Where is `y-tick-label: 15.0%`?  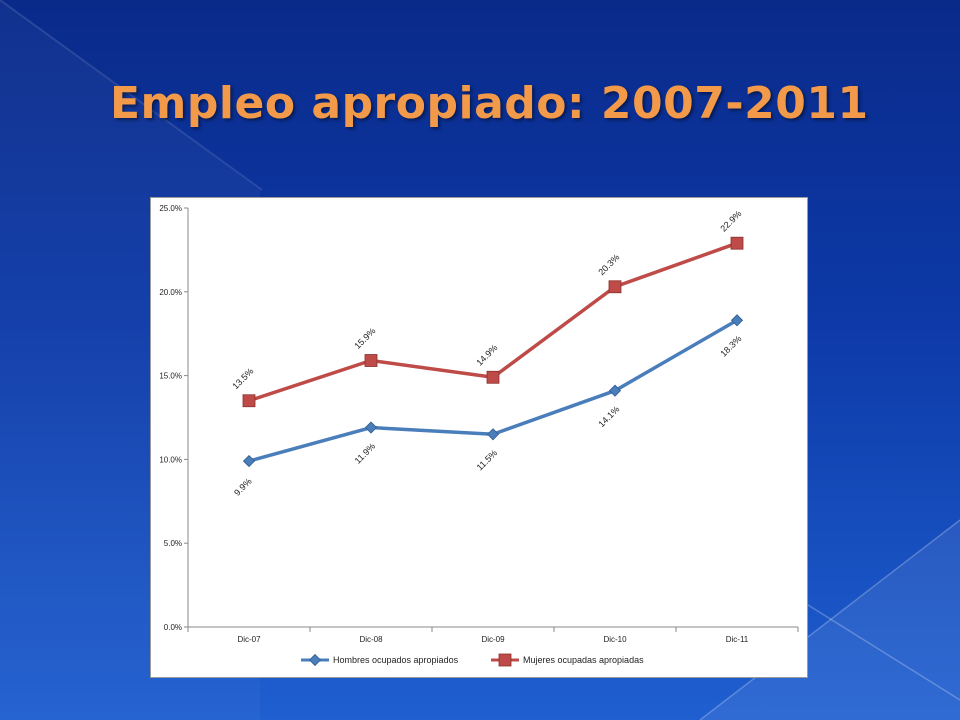 y-tick-label: 15.0% is located at coordinates (170, 376).